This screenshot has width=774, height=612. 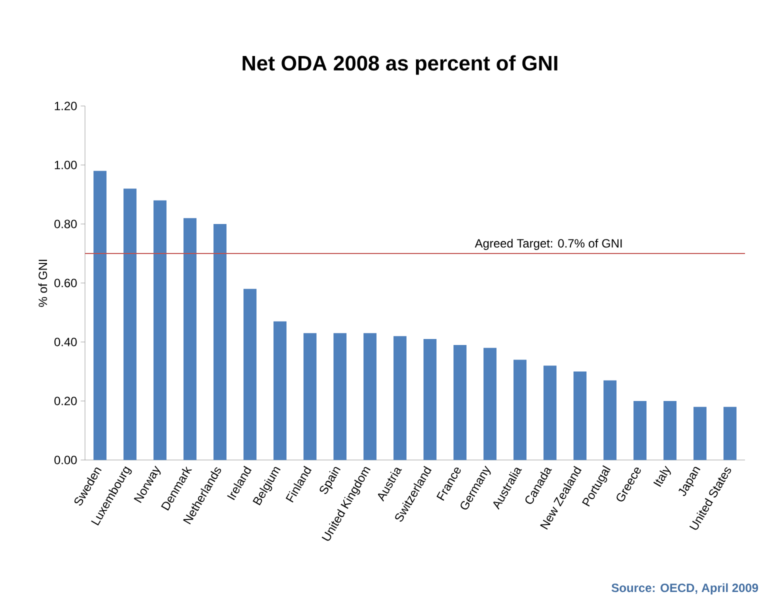 What do you see at coordinates (65, 460) in the screenshot?
I see `y-tick-label: 0.00` at bounding box center [65, 460].